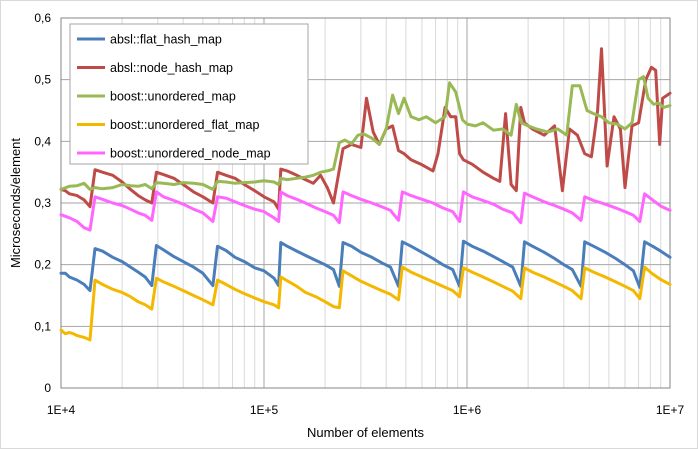 The width and height of the screenshot is (698, 449). What do you see at coordinates (190, 154) in the screenshot?
I see `legend-label: boost::unordered_node_map` at bounding box center [190, 154].